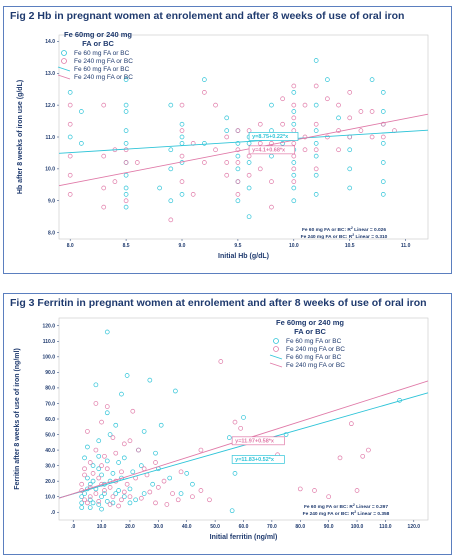 This screenshot has width=457, height=560. What do you see at coordinates (103, 77) in the screenshot?
I see `legend-label: Fe 240 mg FA or BC` at bounding box center [103, 77].